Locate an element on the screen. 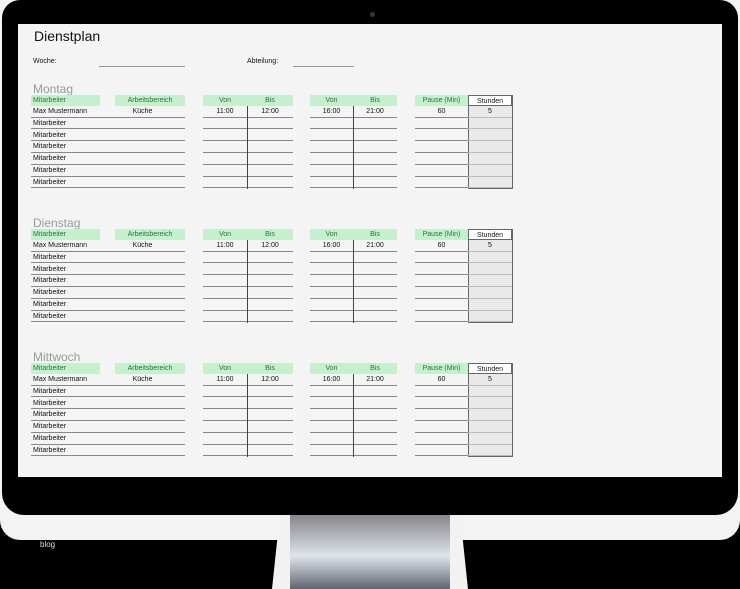  cell-bis2: 21:00 is located at coordinates (375, 380).